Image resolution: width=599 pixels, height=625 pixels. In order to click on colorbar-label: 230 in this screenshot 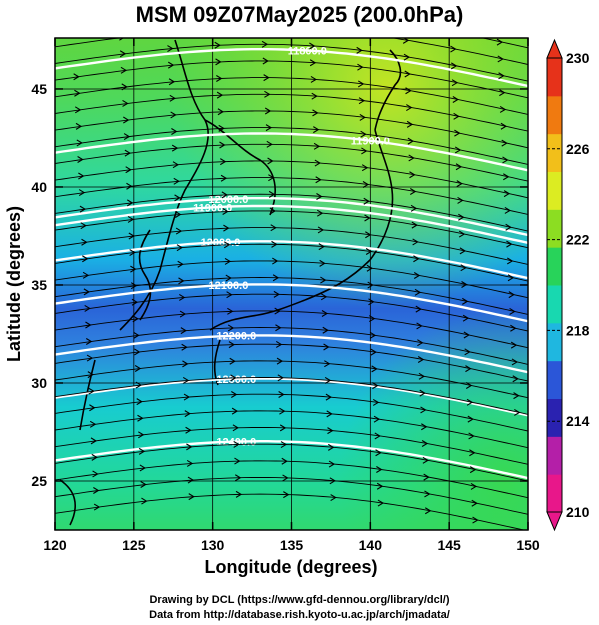, I will do `click(578, 58)`.